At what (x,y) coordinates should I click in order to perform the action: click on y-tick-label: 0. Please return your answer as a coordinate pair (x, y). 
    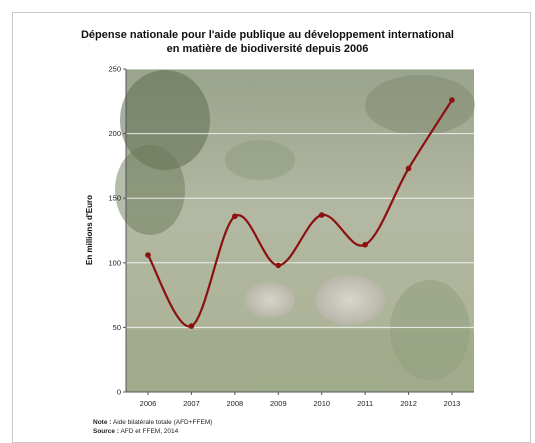
    Looking at the image, I should click on (119, 392).